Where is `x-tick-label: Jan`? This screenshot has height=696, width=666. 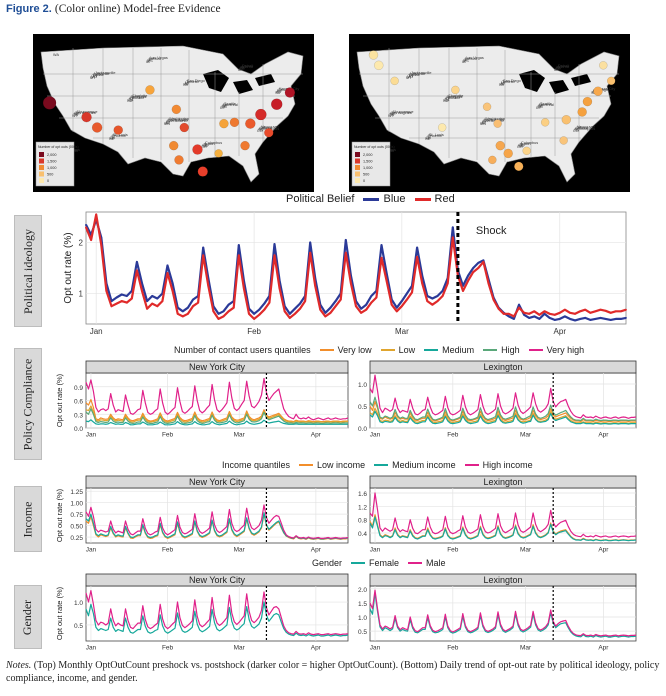 x-tick-label: Jan is located at coordinates (91, 648).